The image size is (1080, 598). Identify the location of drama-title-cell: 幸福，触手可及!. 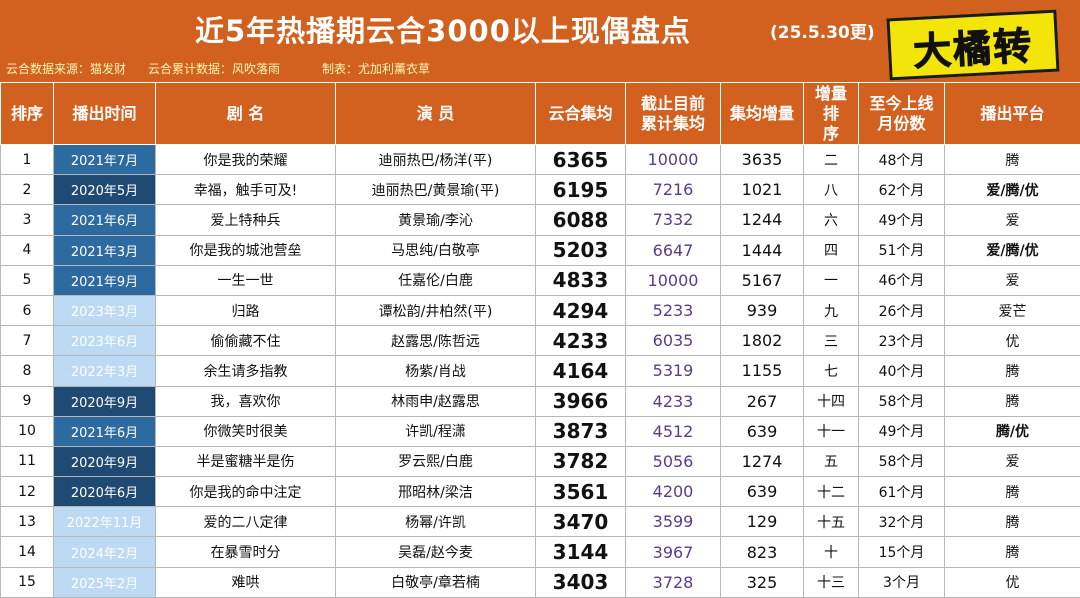
(245, 190).